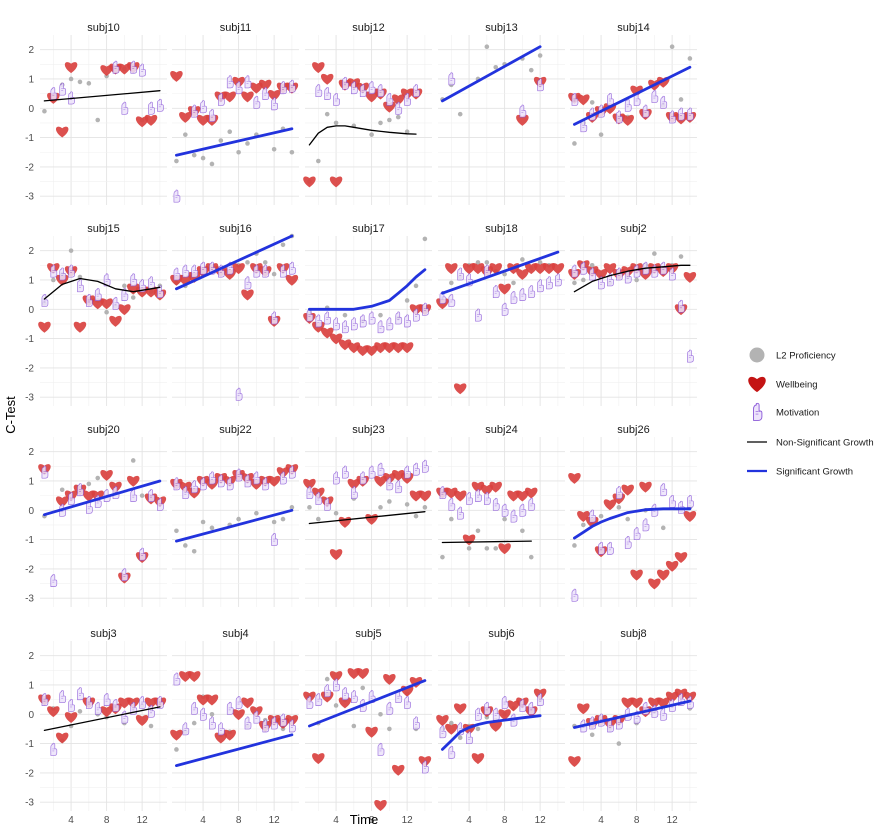  Describe the element at coordinates (368, 634) in the screenshot. I see `panel-title: subj5` at that location.